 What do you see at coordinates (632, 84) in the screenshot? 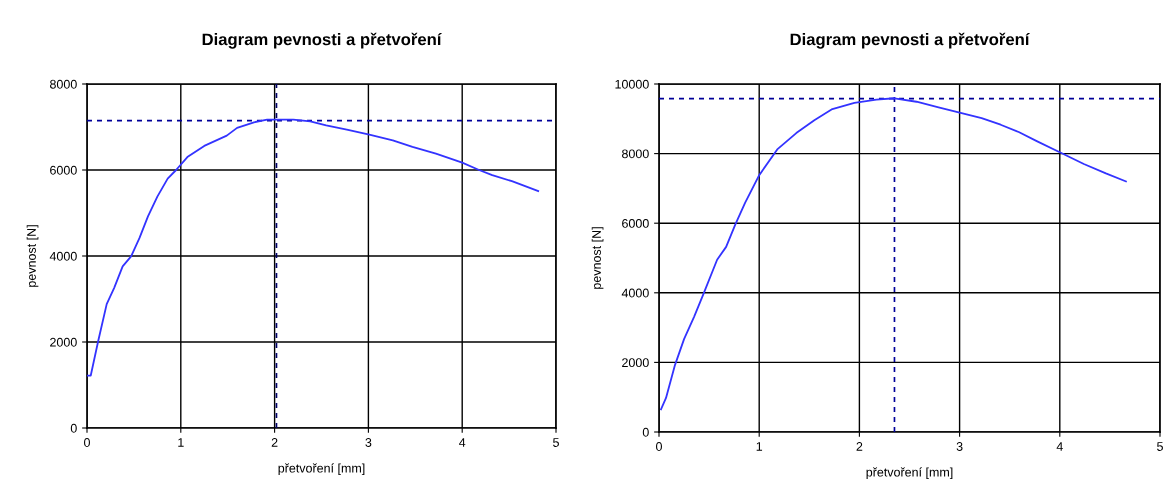
I see `y-tick-label: 10000` at bounding box center [632, 84].